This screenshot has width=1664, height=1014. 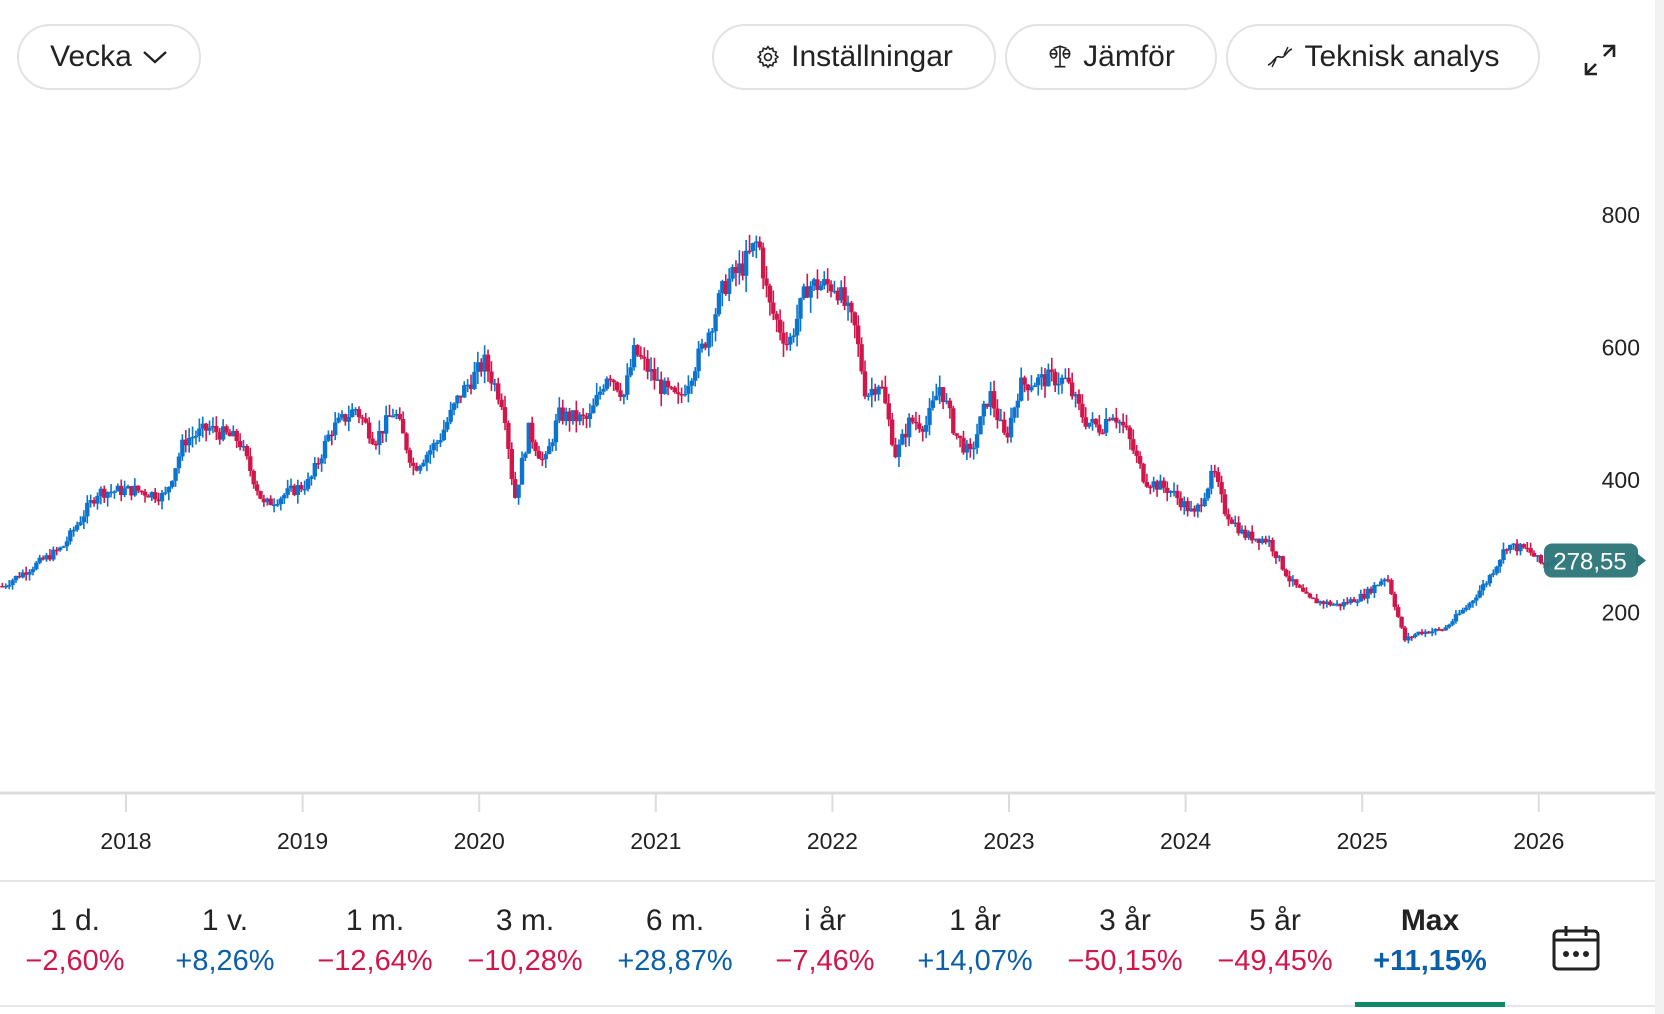 I want to click on period-tab: 6 m. +28,87%, so click(x=675, y=943).